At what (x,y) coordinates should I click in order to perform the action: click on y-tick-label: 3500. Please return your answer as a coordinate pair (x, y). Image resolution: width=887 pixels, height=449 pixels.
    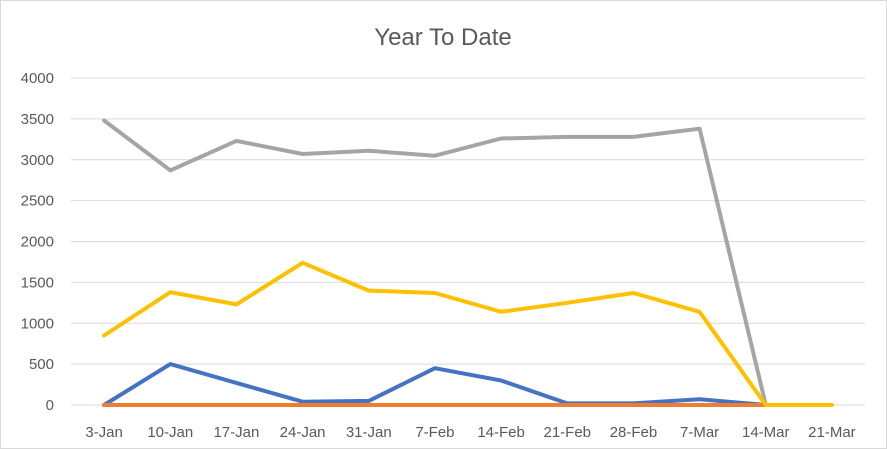
    Looking at the image, I should click on (37, 119).